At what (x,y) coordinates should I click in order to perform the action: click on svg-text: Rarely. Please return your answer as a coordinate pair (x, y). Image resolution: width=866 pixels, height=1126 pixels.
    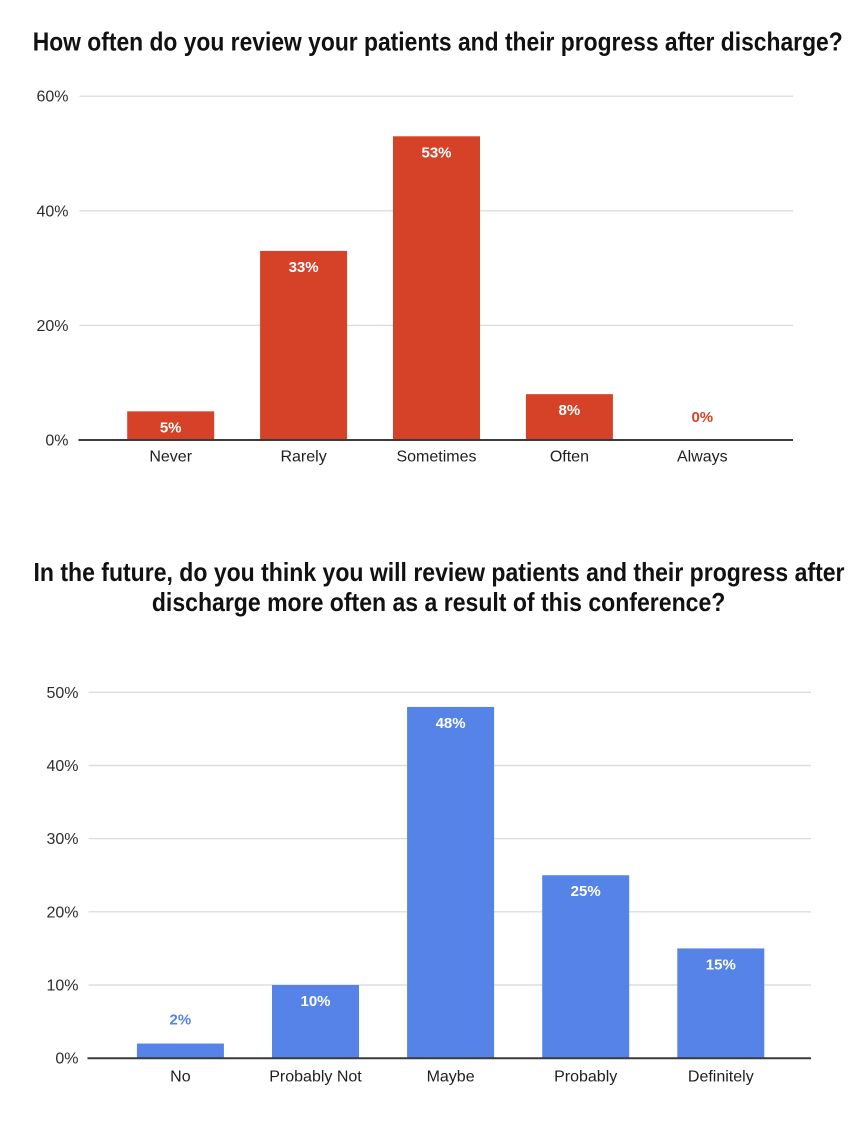
    Looking at the image, I should click on (303, 456).